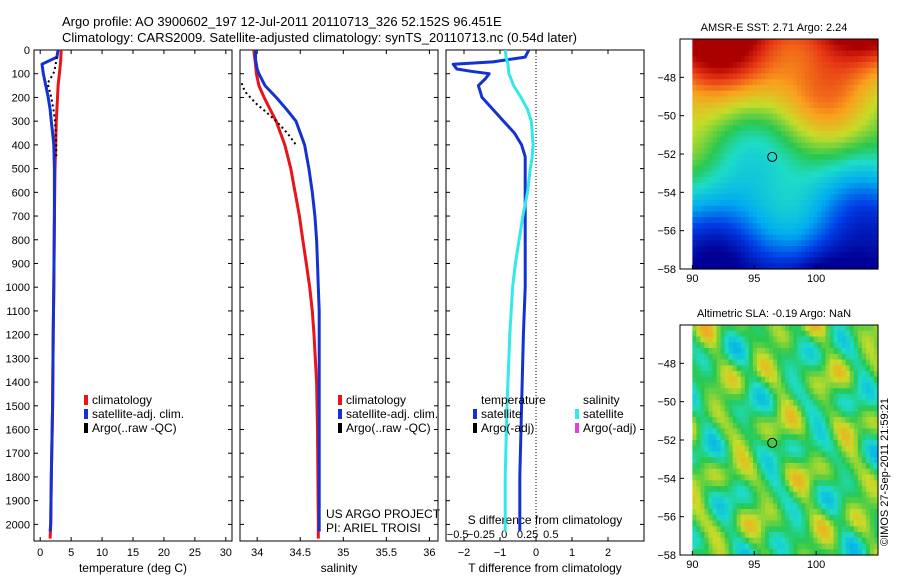 This screenshot has width=900, height=580. Describe the element at coordinates (666, 518) in the screenshot. I see `y-tick-label: −56` at that location.